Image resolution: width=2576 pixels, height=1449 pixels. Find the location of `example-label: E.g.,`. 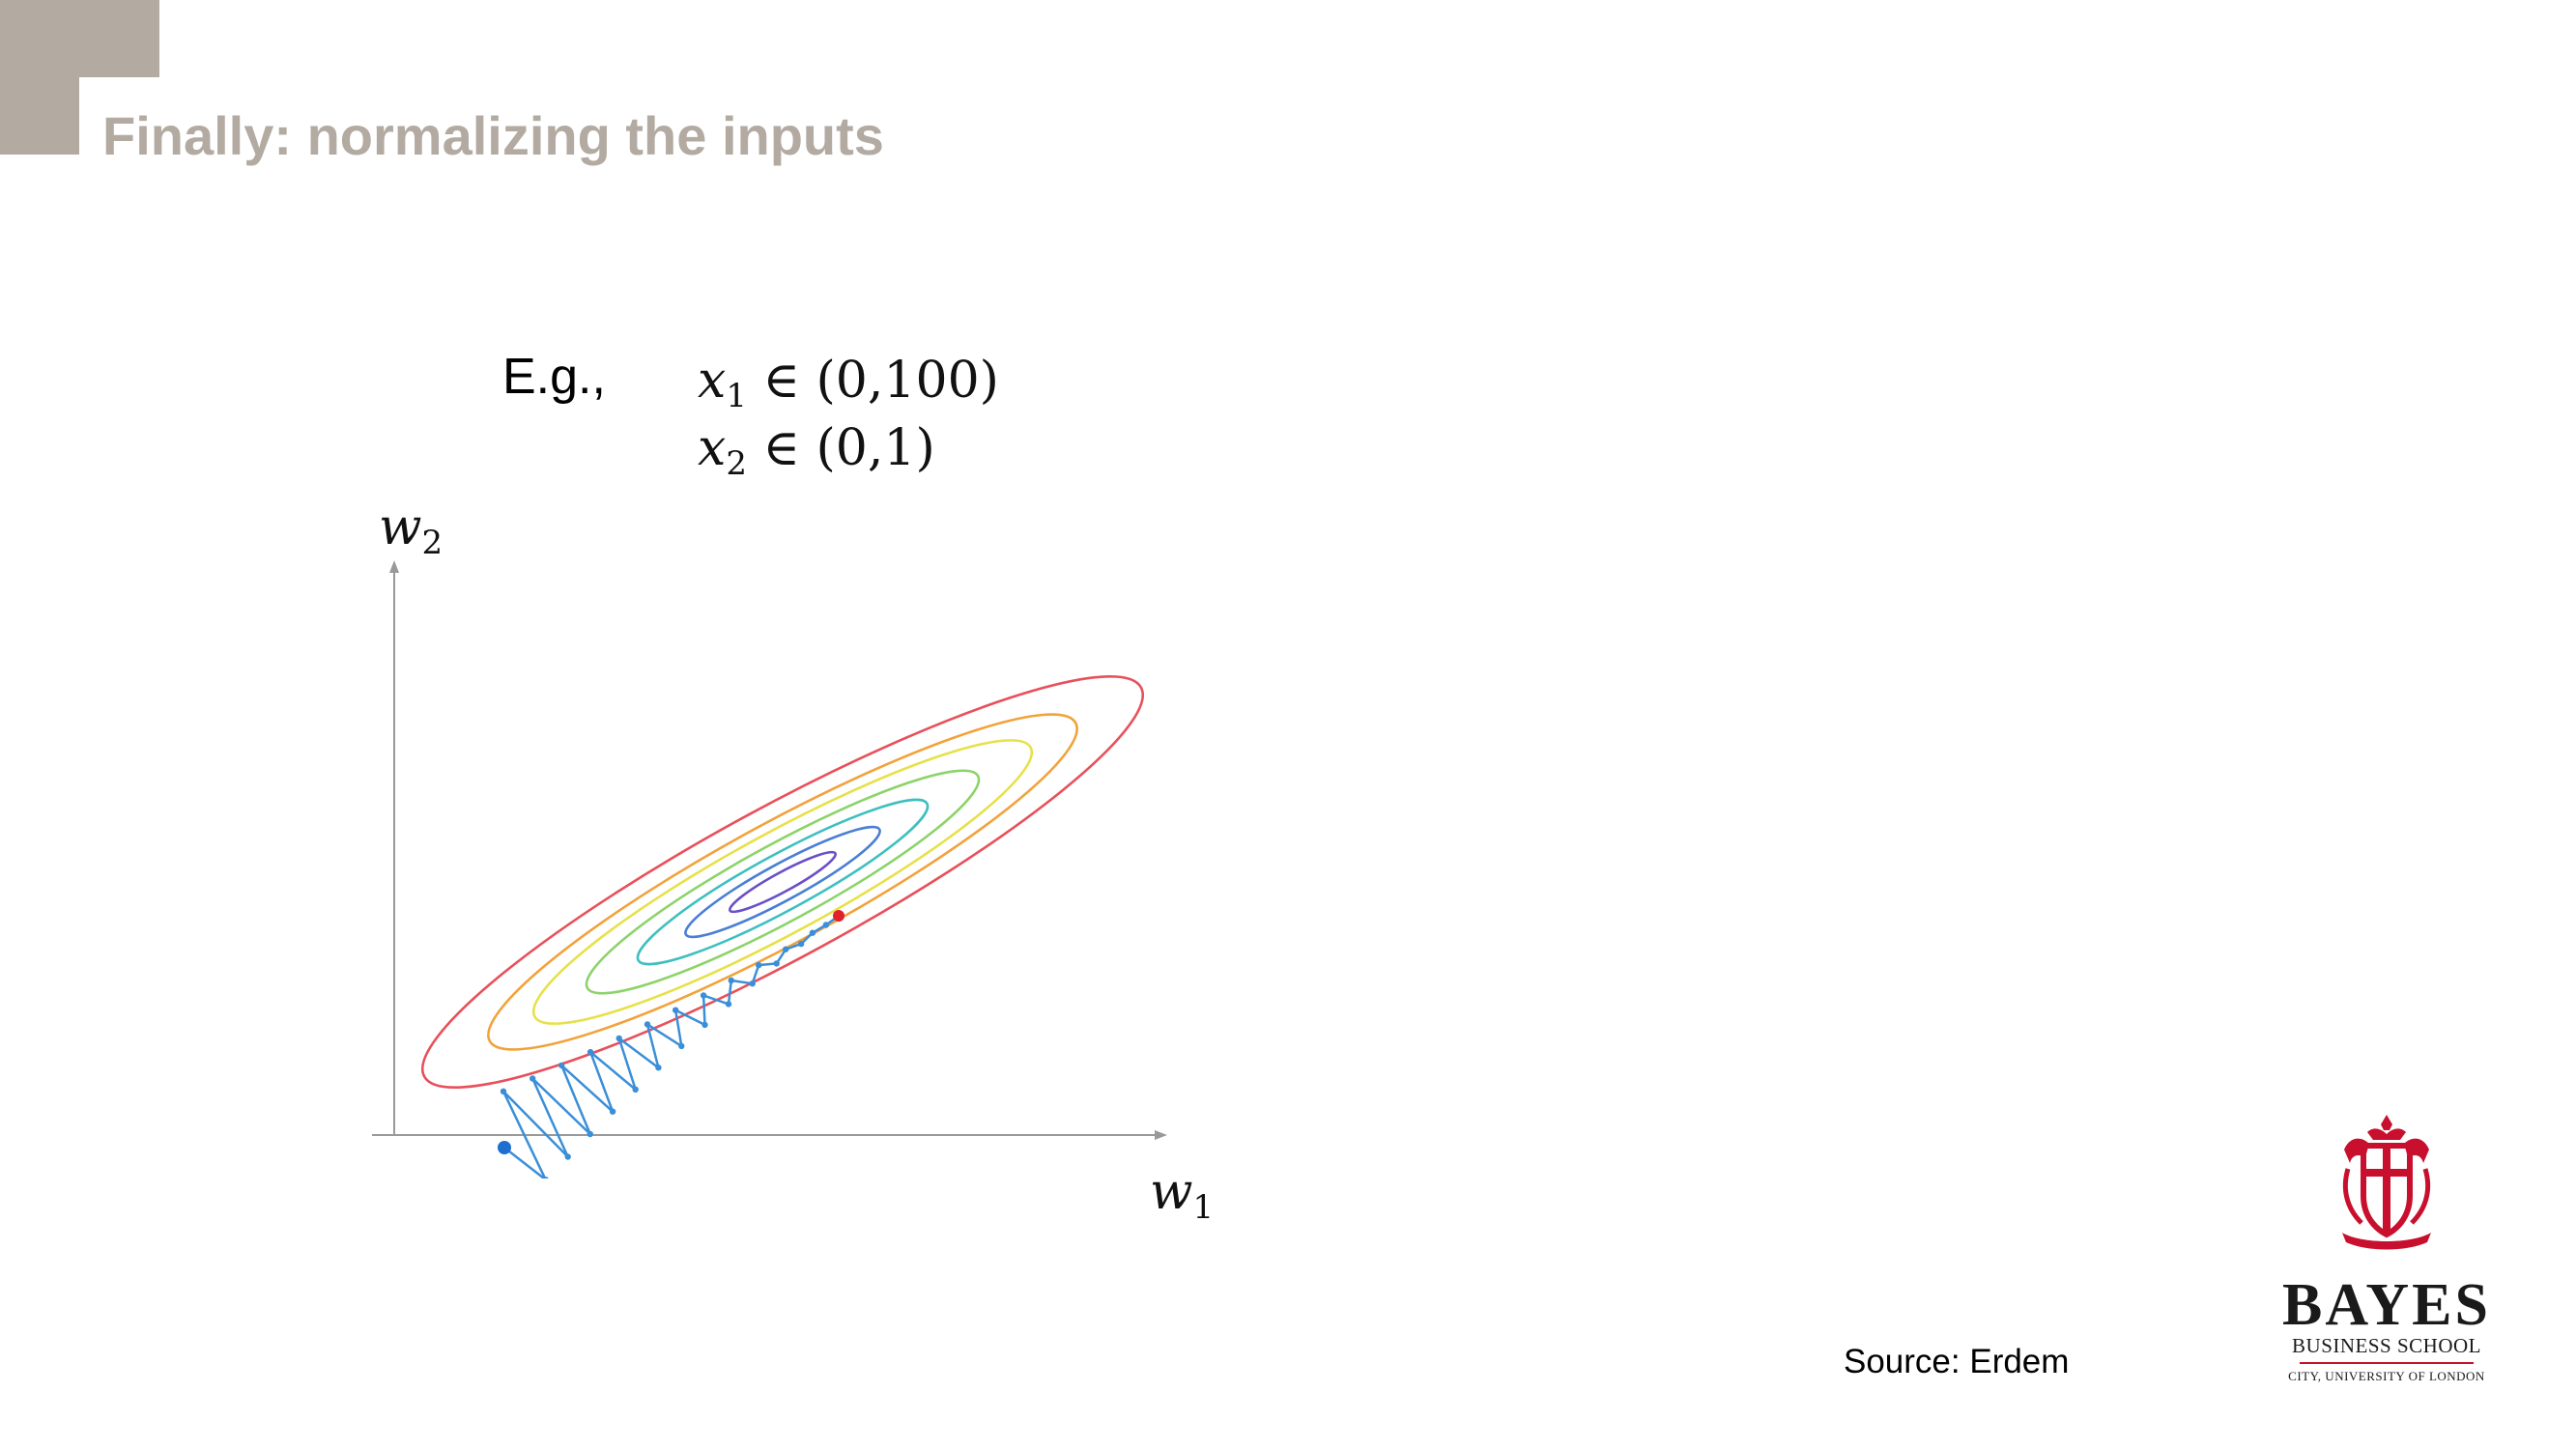

example-label: E.g., is located at coordinates (554, 377).